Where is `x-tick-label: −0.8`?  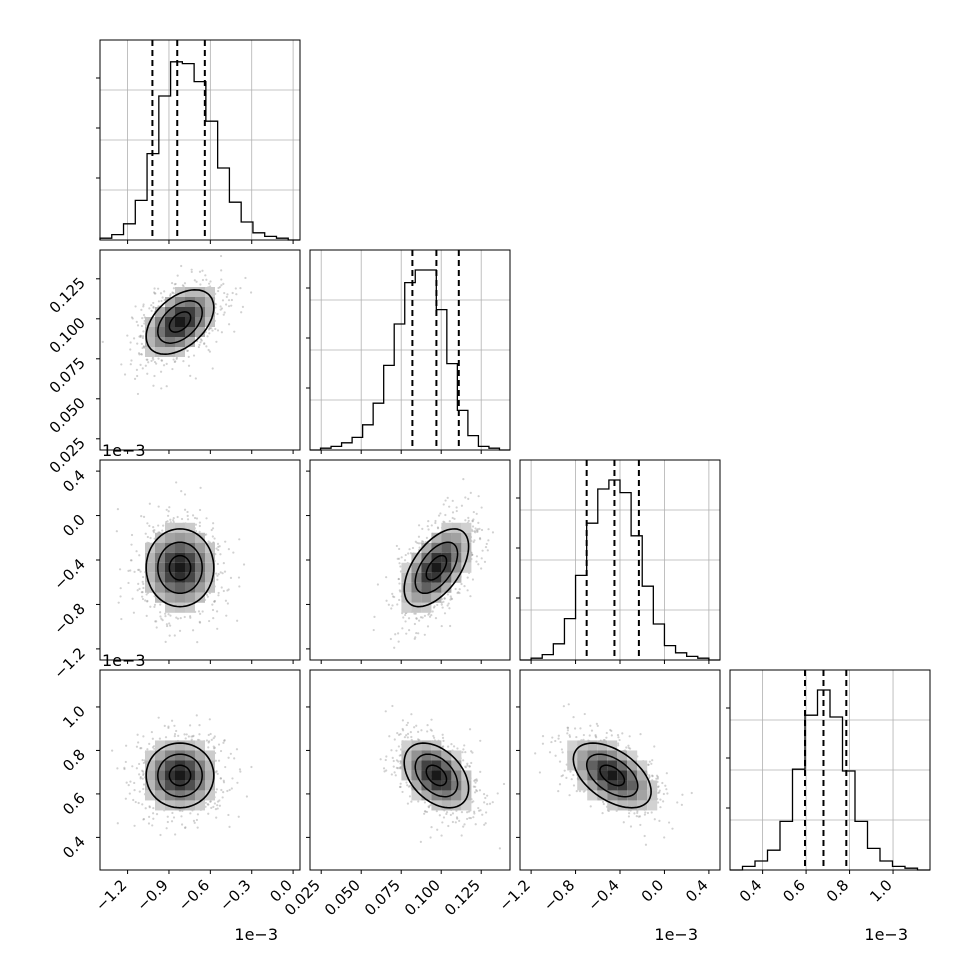 x-tick-label: −0.8 is located at coordinates (559, 895).